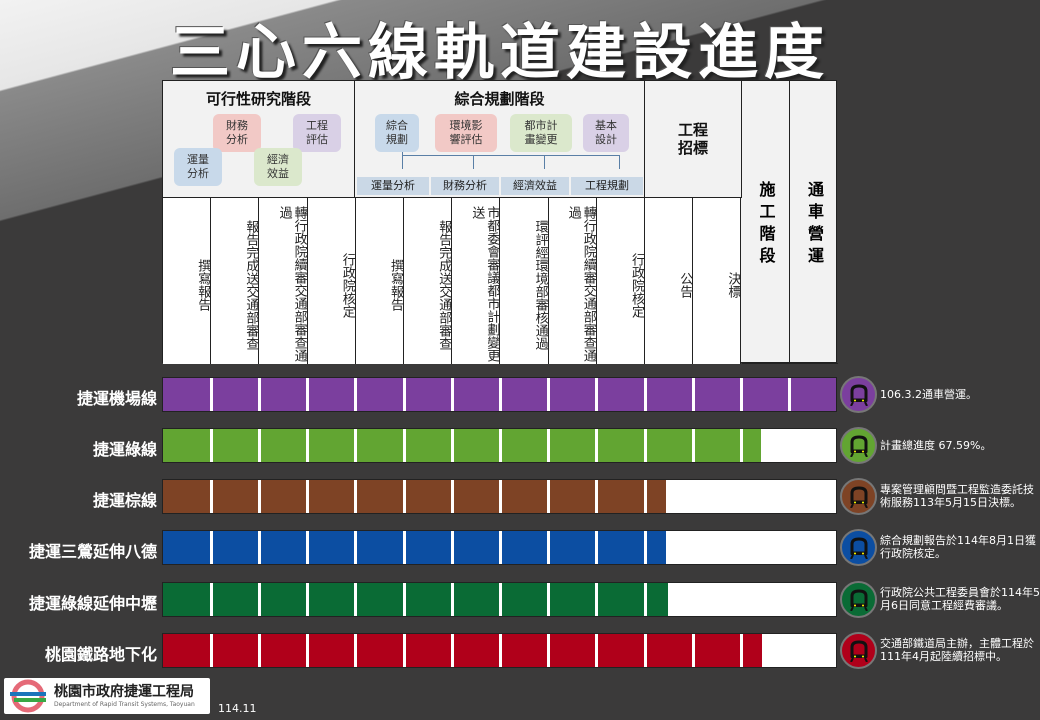 The width and height of the screenshot is (1040, 720). What do you see at coordinates (928, 394) in the screenshot?
I see `line-status-note: 106.3.2通車營運。` at bounding box center [928, 394].